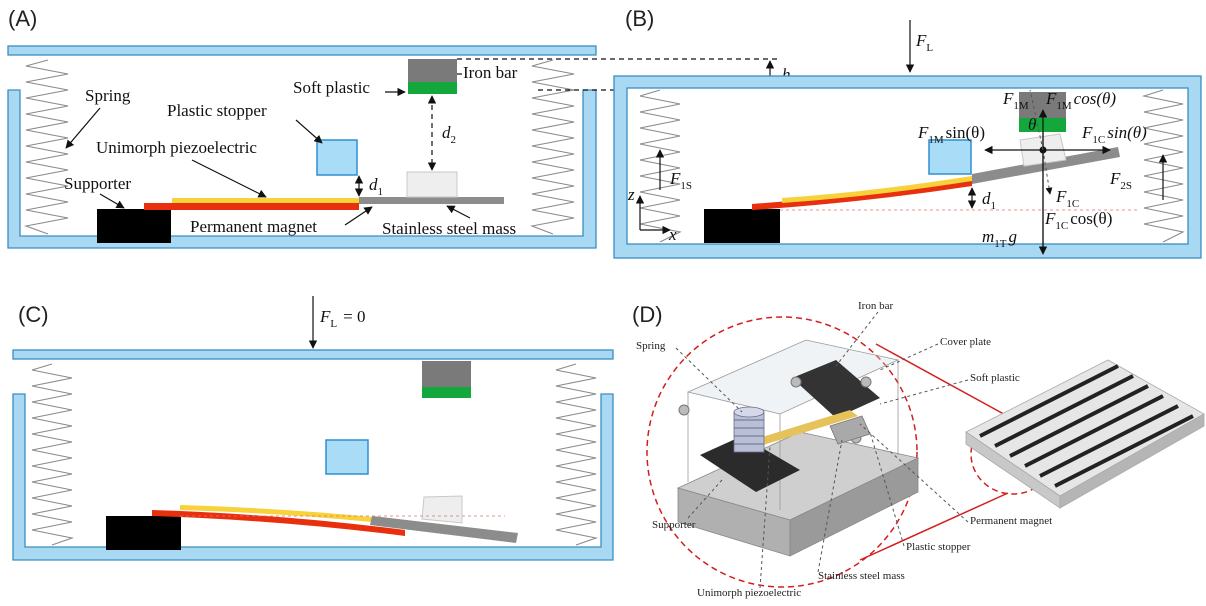 This screenshot has height=606, width=1206. What do you see at coordinates (108, 95) in the screenshot?
I see `spring-label: Spring` at bounding box center [108, 95].